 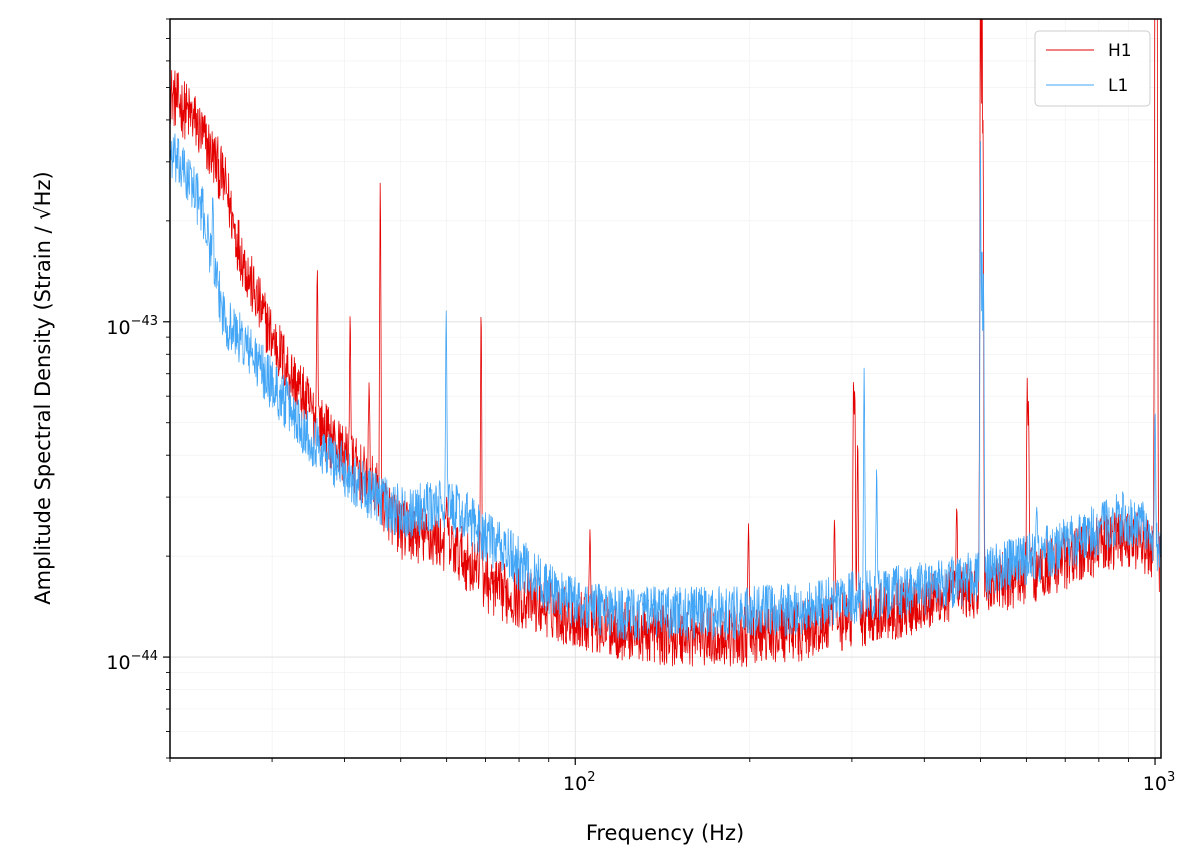 I want to click on x-tick-label: 10², so click(x=579, y=782).